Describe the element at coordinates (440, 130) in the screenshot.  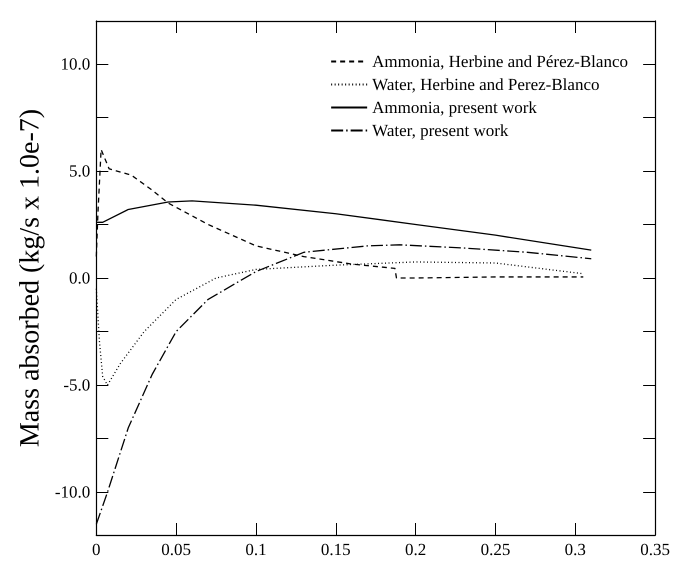
I see `legend-label: Water, present work` at that location.